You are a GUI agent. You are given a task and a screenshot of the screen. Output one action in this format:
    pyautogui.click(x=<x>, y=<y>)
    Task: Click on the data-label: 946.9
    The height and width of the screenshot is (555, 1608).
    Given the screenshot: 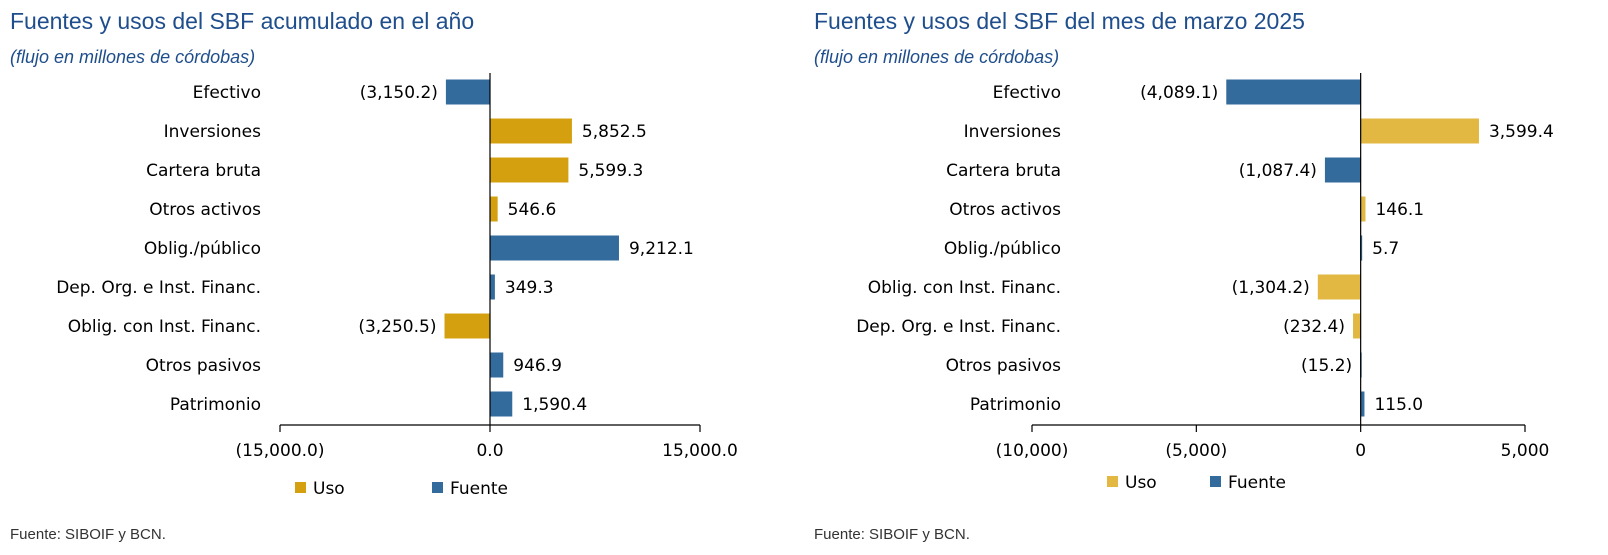 What is the action you would take?
    pyautogui.click(x=537, y=366)
    